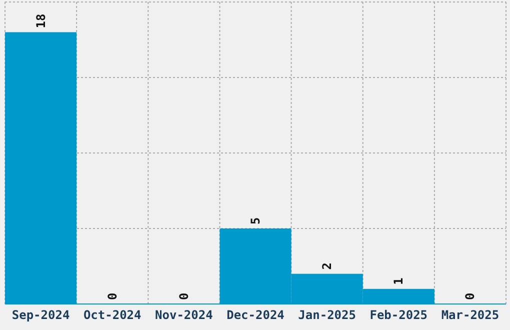 This screenshot has width=510, height=330. What do you see at coordinates (255, 315) in the screenshot?
I see `x-tick-label: Dec-2024` at bounding box center [255, 315].